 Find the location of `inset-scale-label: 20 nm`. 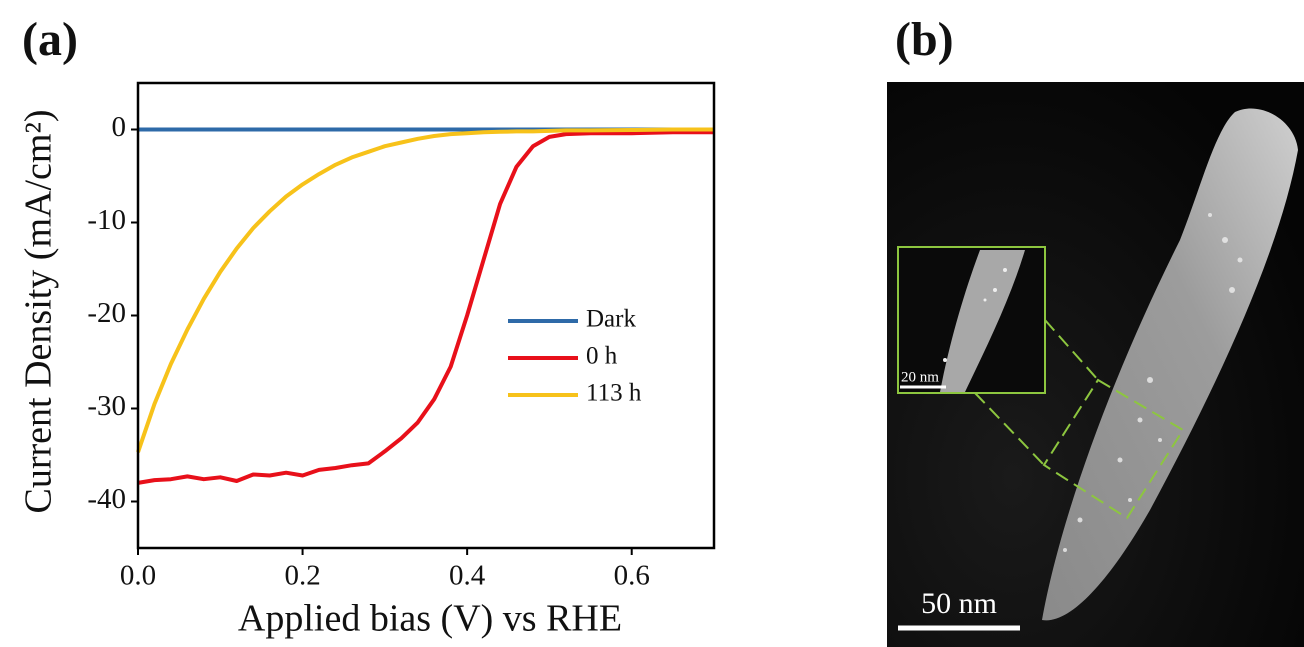

inset-scale-label: 20 nm is located at coordinates (920, 377).